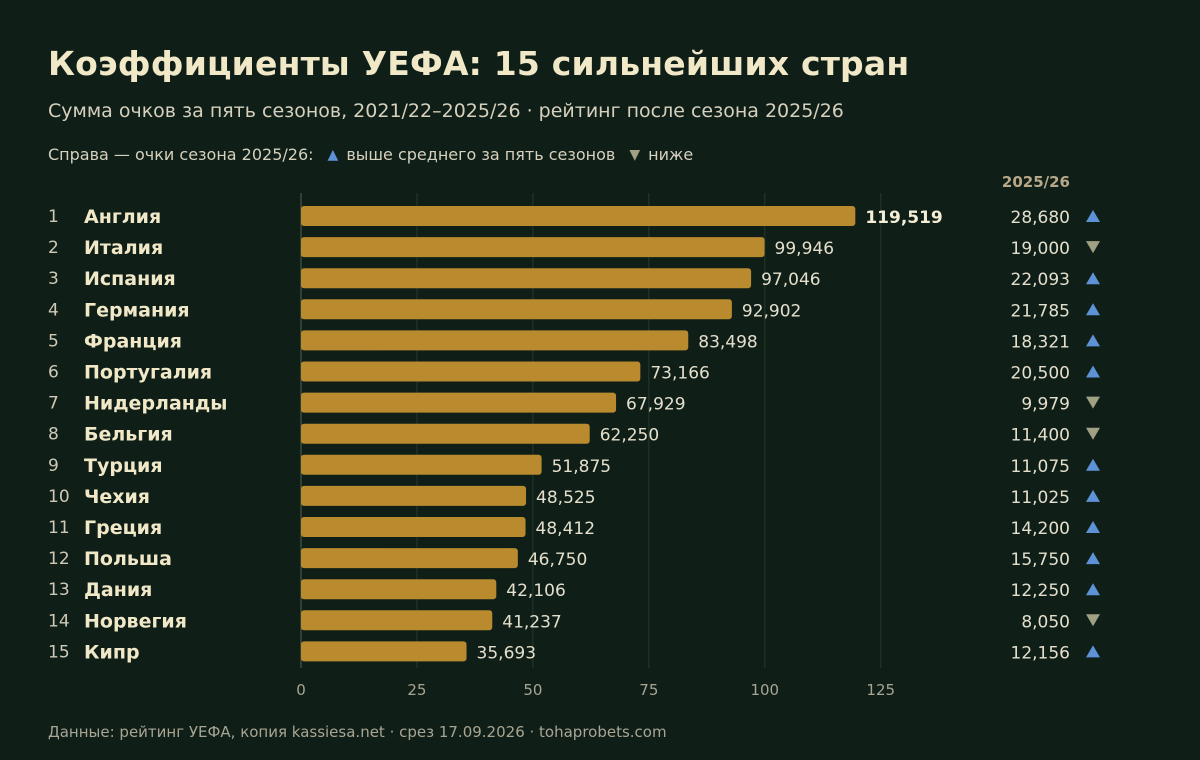  I want to click on category-label: Дания, so click(118, 590).